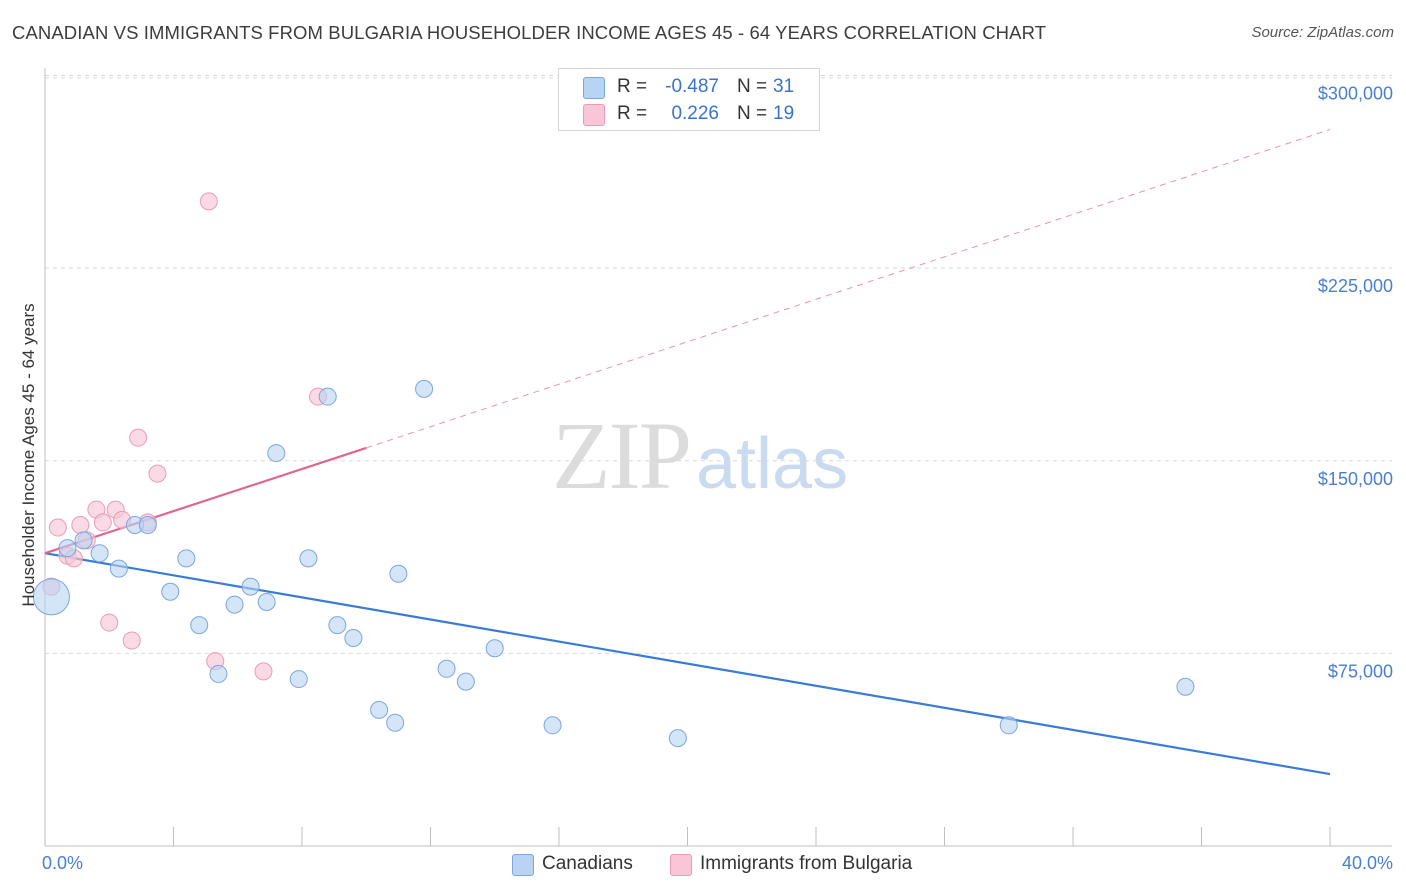  Describe the element at coordinates (681, 865) in the screenshot. I see `bottom-legend-swatch-bulgaria` at that location.